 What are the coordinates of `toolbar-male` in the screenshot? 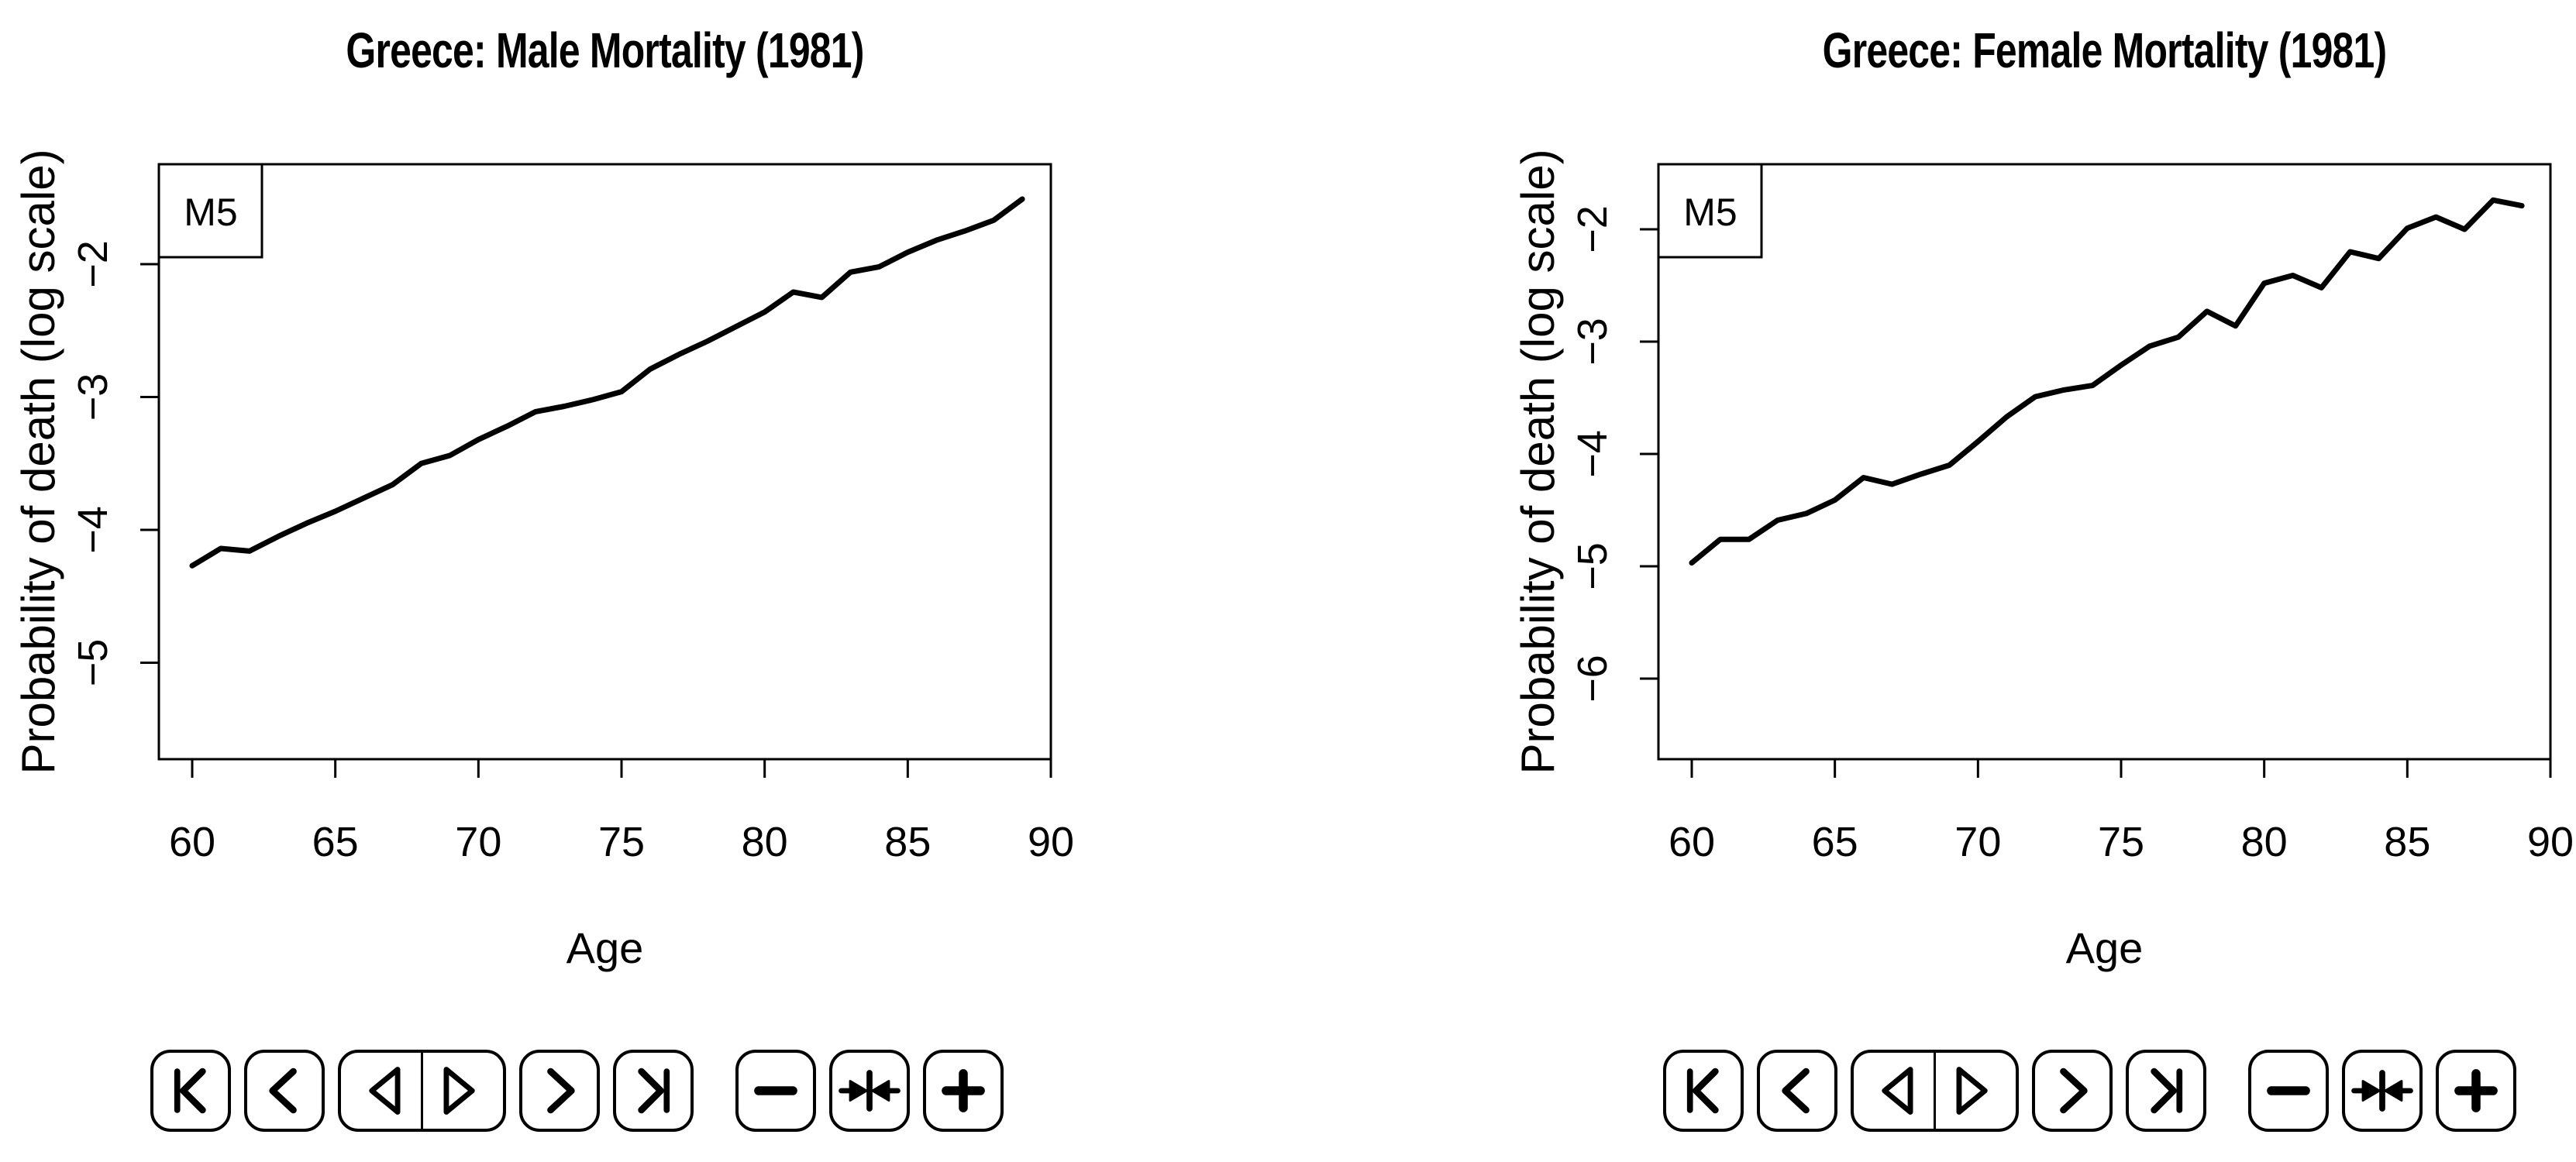 It's located at (583, 1091).